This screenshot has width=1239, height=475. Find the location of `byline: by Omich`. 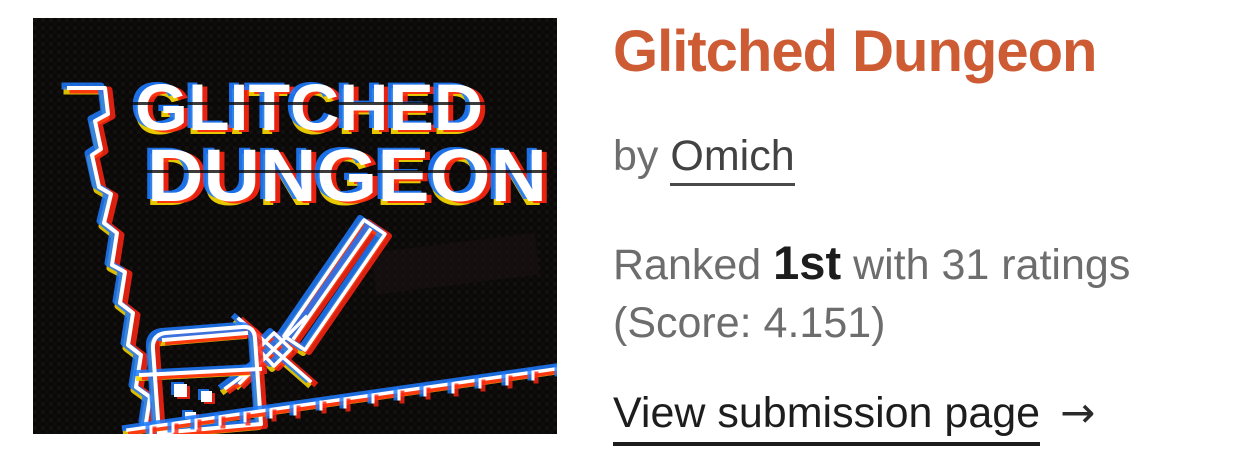

byline: by Omich is located at coordinates (704, 159).